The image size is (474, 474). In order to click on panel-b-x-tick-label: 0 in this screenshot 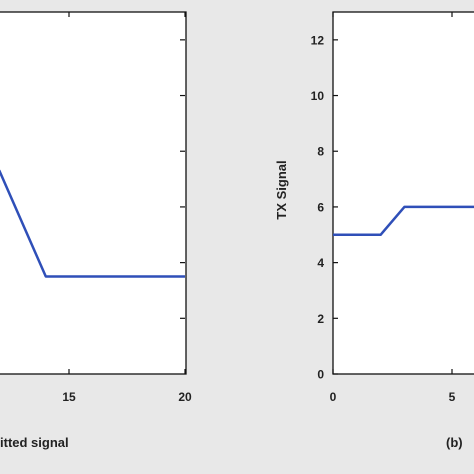, I will do `click(333, 397)`.